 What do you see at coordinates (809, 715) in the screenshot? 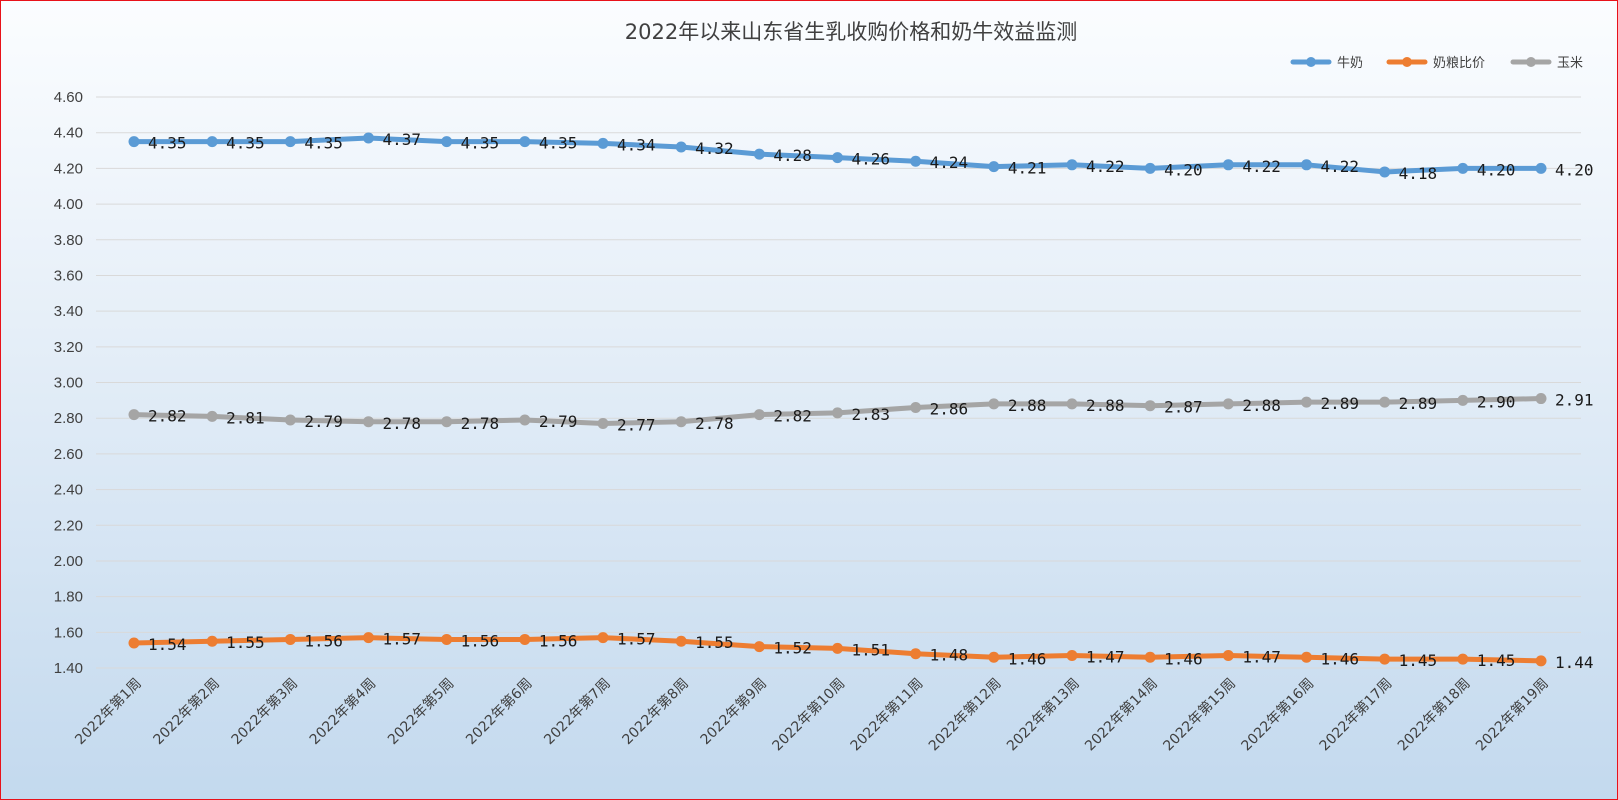
I see `x-tick-label: 2022年第10周` at bounding box center [809, 715].